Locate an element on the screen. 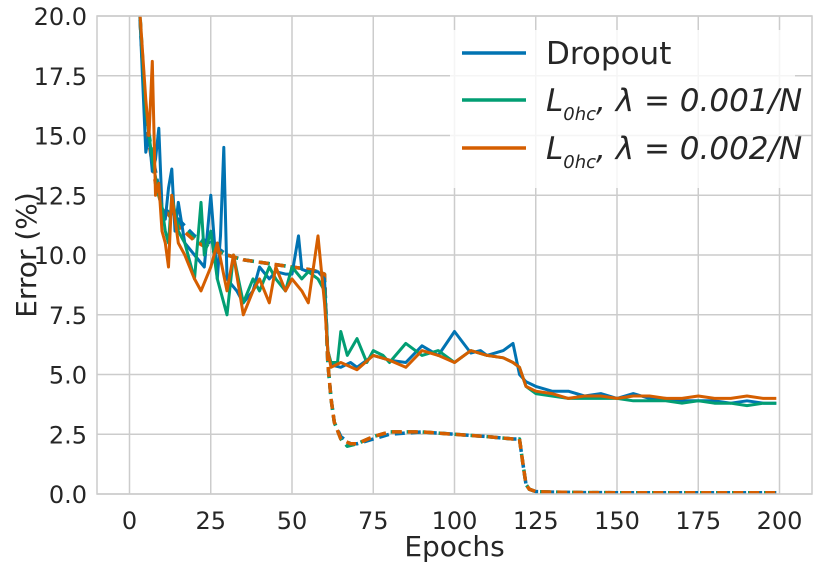 The image size is (820, 567). y-tick-label: 10.0 is located at coordinates (60, 256).